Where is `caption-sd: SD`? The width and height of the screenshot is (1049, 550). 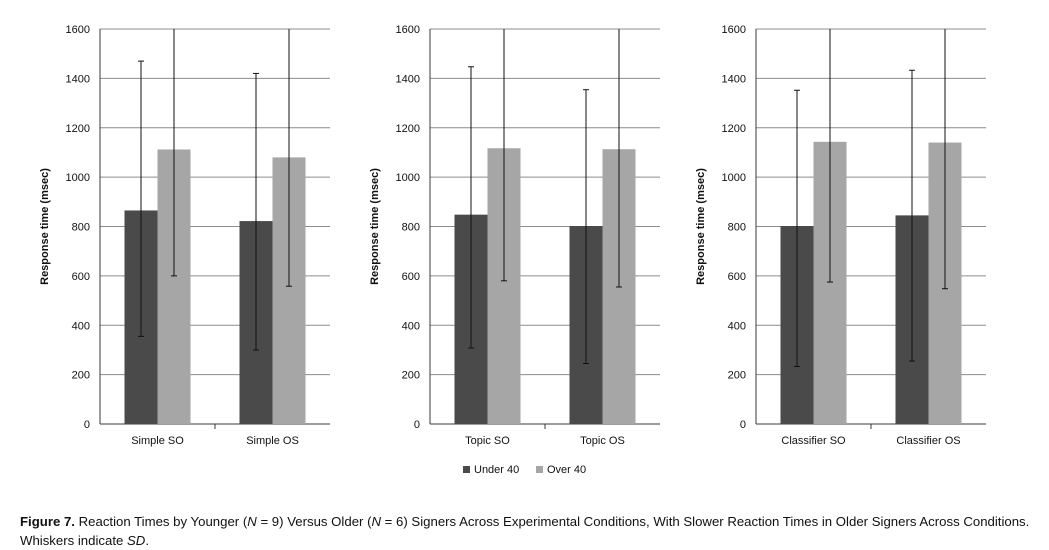
caption-sd: SD is located at coordinates (136, 541).